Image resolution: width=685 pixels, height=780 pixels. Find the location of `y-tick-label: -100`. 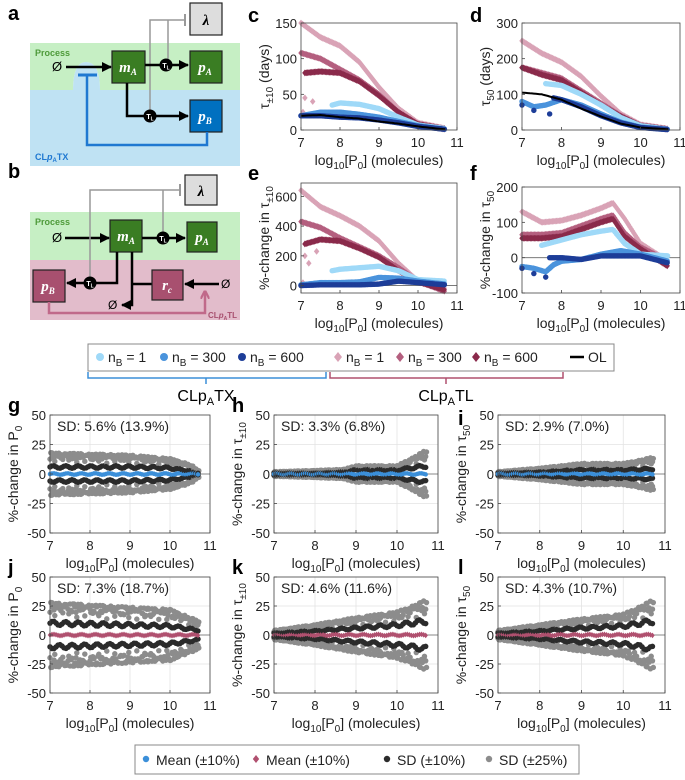

y-tick-label: -100 is located at coordinates (505, 293).